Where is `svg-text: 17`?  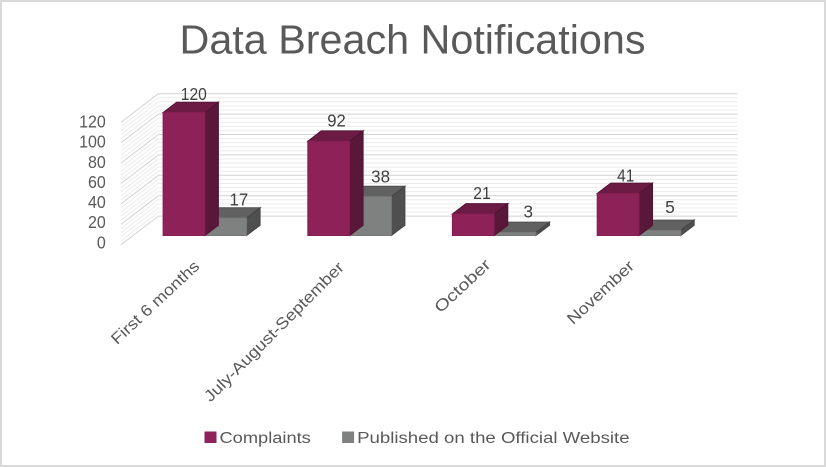 svg-text: 17 is located at coordinates (239, 200).